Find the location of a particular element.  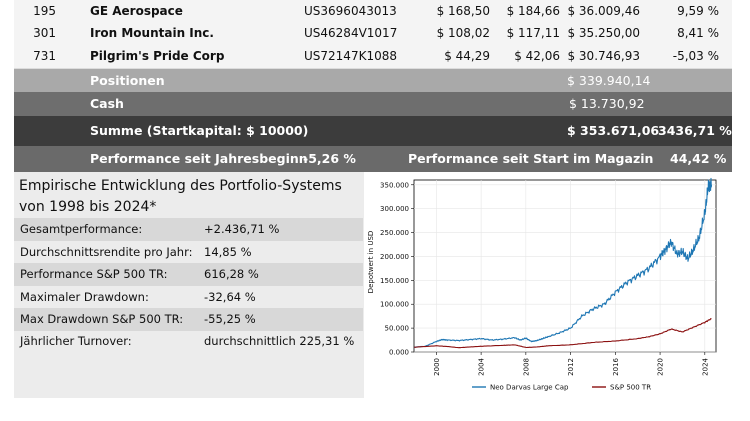

holding-name: Pilgrim's Pride Corp is located at coordinates (157, 56).